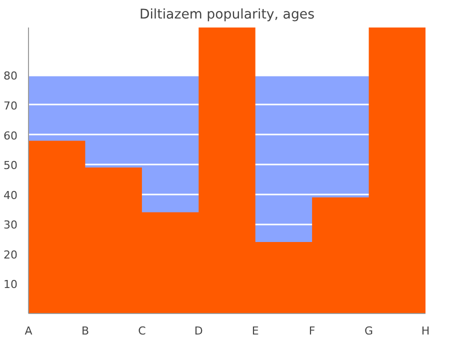 The image size is (450, 350). I want to click on x-tick-label: G, so click(369, 331).